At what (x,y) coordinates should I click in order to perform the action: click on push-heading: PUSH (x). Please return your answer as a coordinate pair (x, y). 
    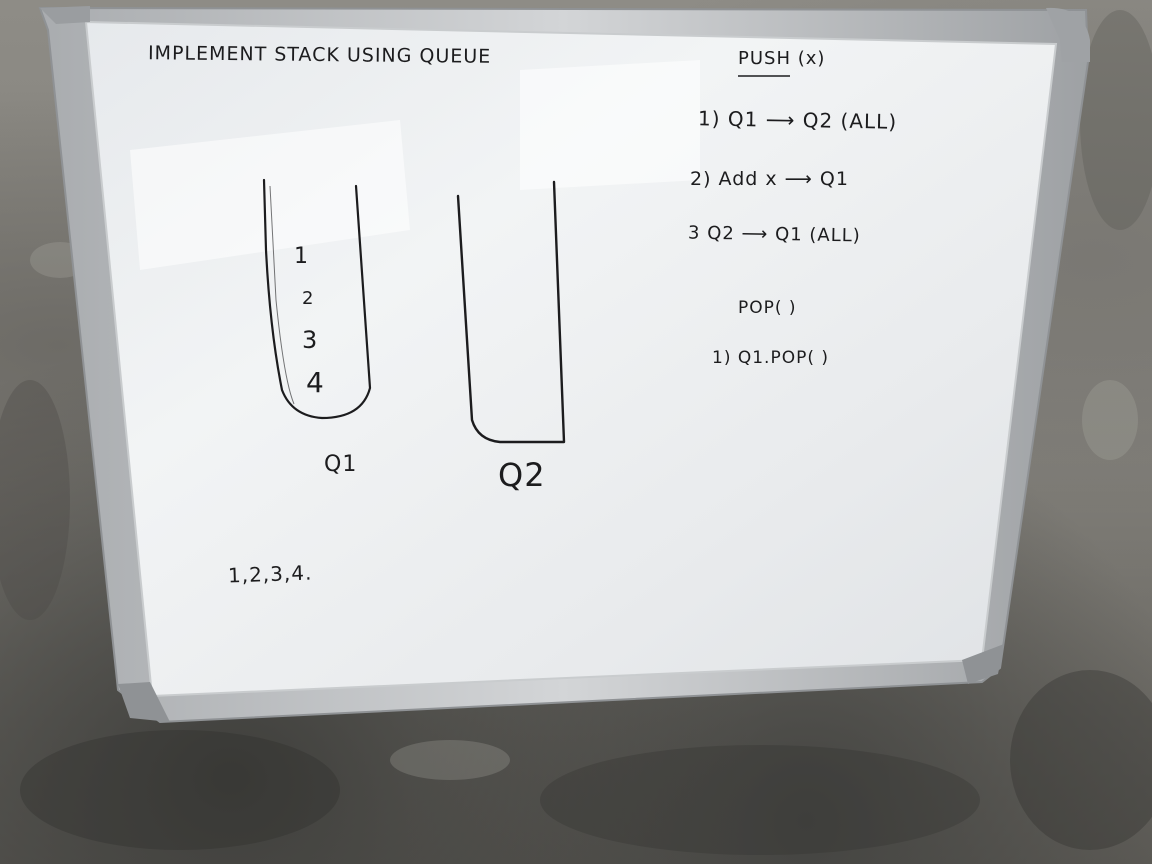
    Looking at the image, I should click on (782, 58).